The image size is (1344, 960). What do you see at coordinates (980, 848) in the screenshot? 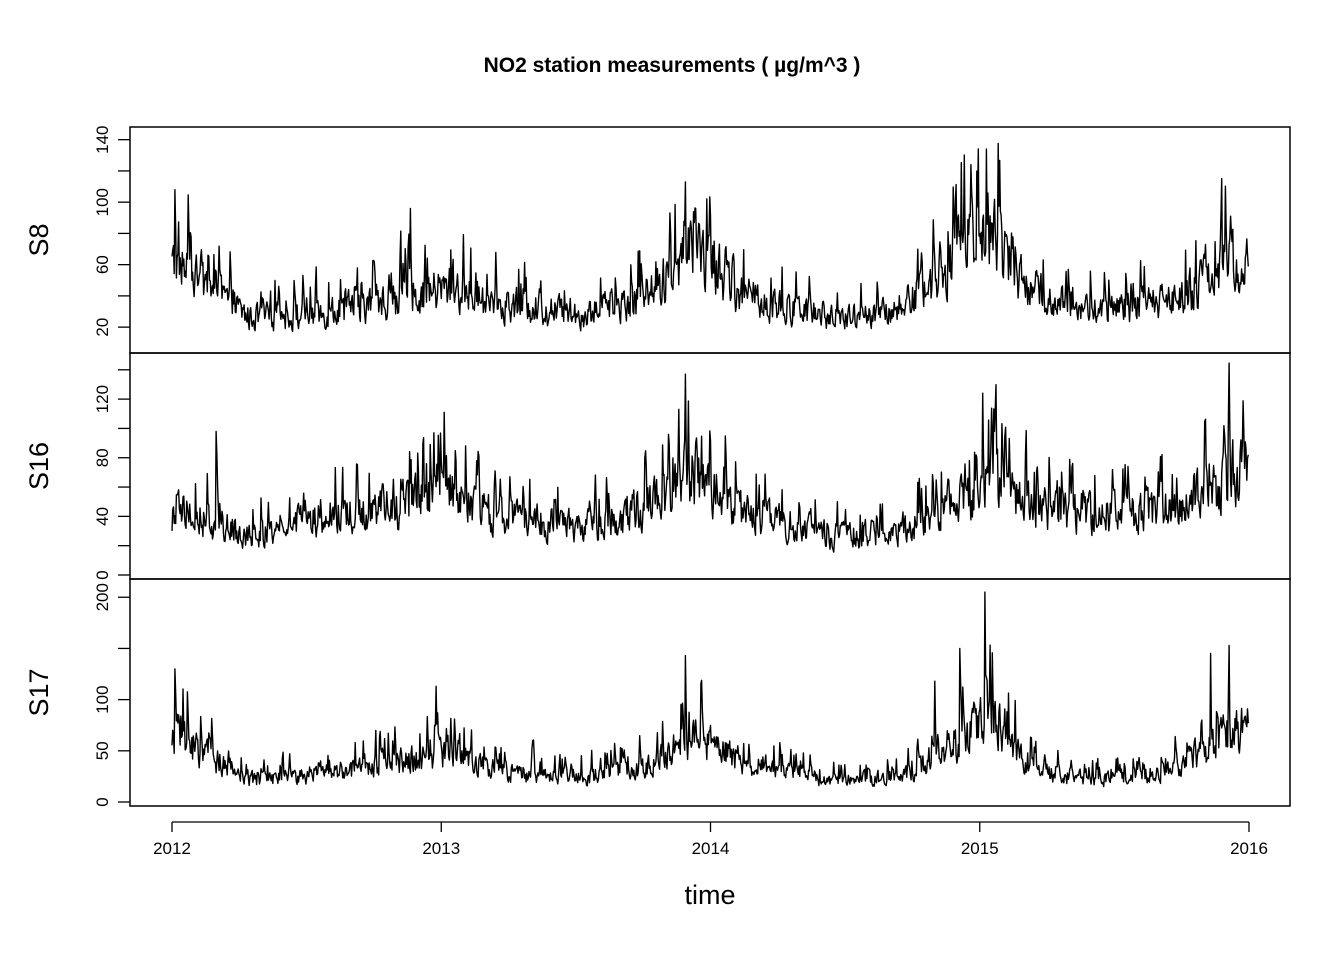
I see `x-tick-label: 2015` at bounding box center [980, 848].